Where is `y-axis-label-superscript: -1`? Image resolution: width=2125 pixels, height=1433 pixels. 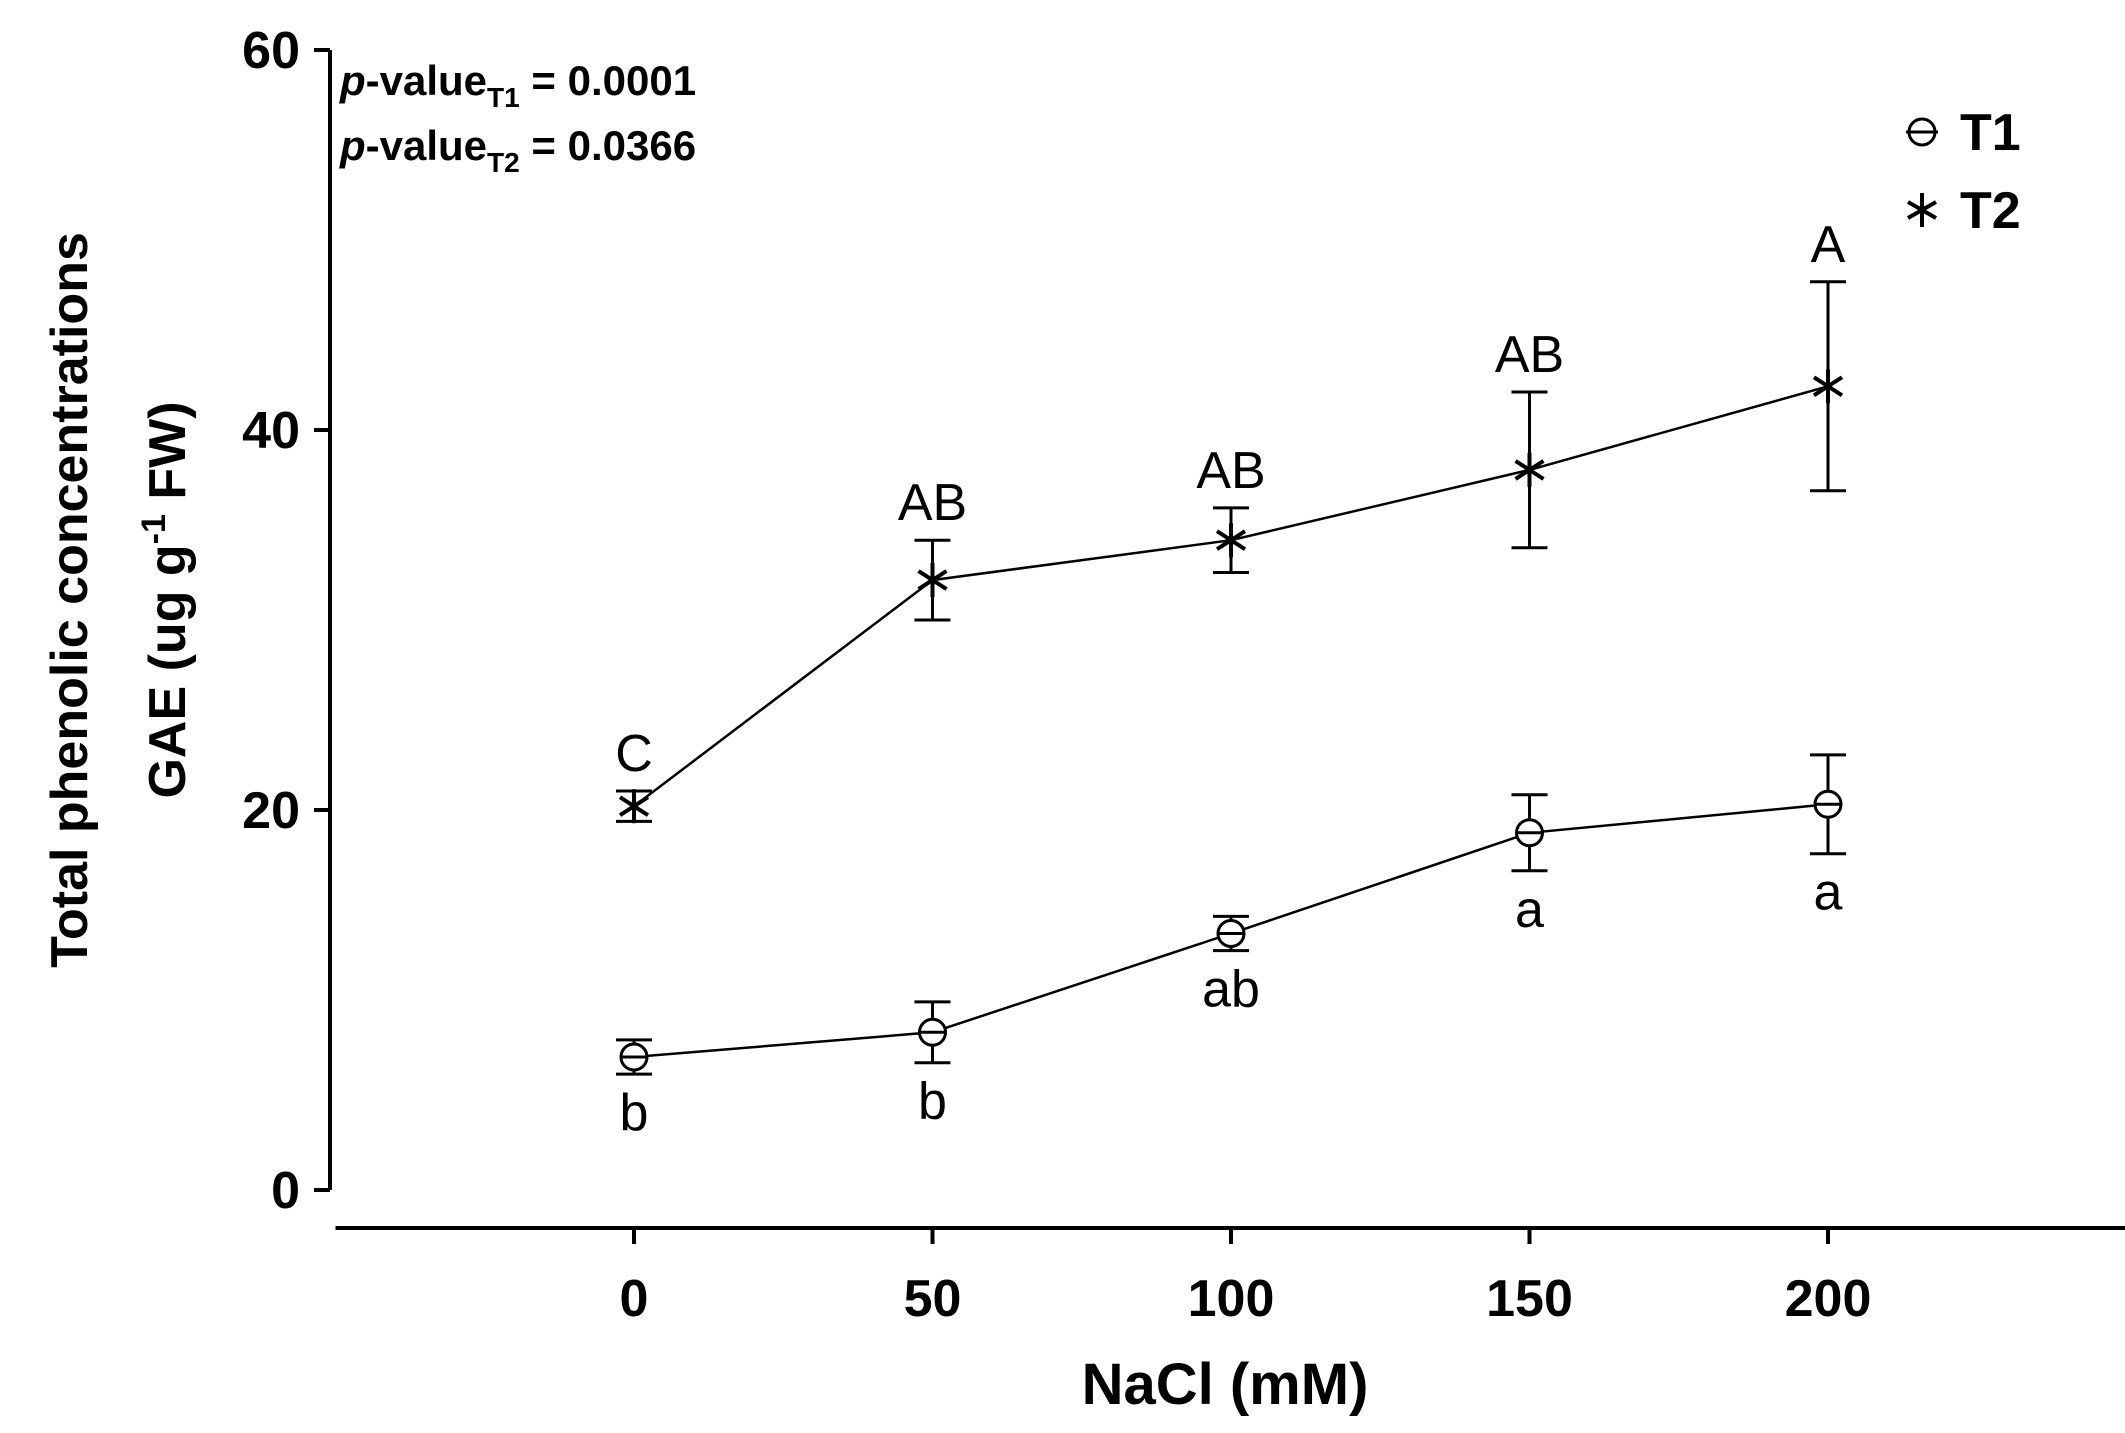 y-axis-label-superscript: -1 is located at coordinates (154, 529).